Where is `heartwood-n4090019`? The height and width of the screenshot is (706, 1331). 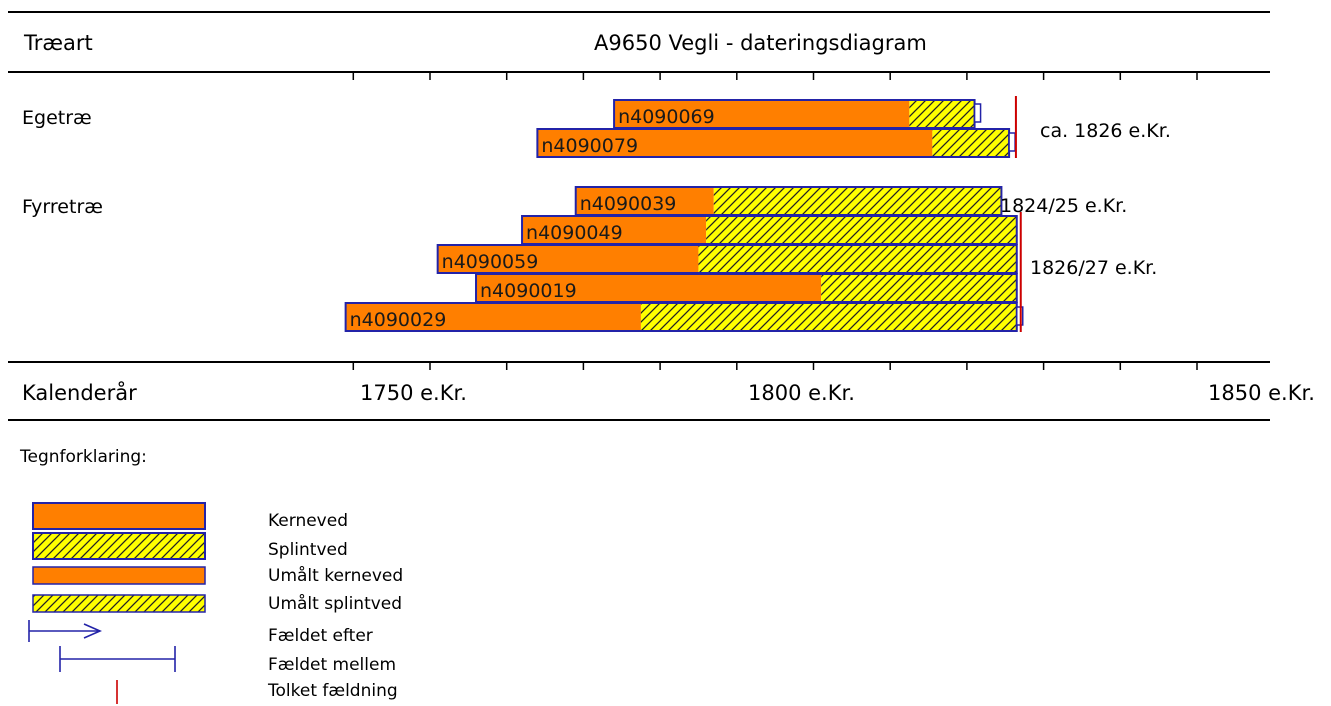 heartwood-n4090019 is located at coordinates (649, 288).